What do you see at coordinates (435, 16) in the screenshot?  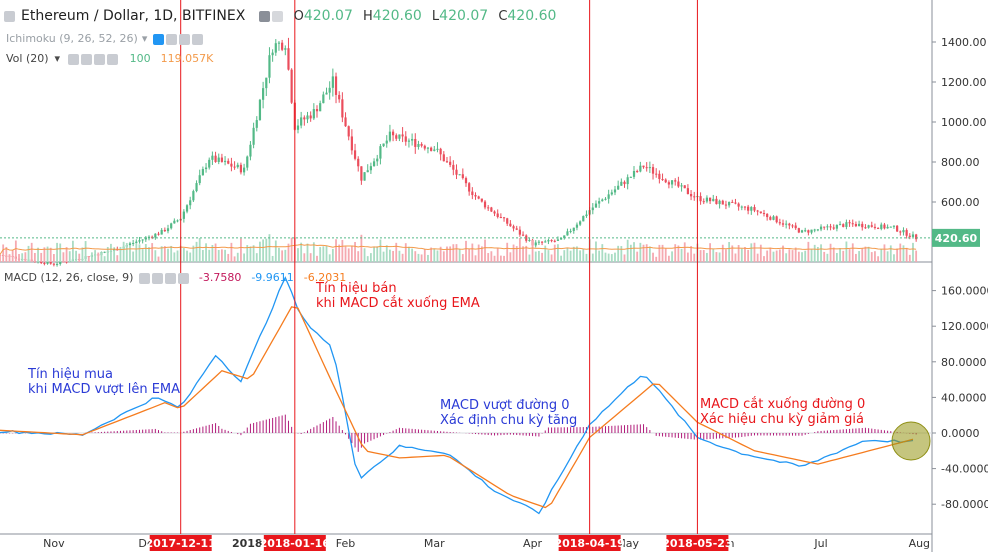 I see `low-label: L` at bounding box center [435, 16].